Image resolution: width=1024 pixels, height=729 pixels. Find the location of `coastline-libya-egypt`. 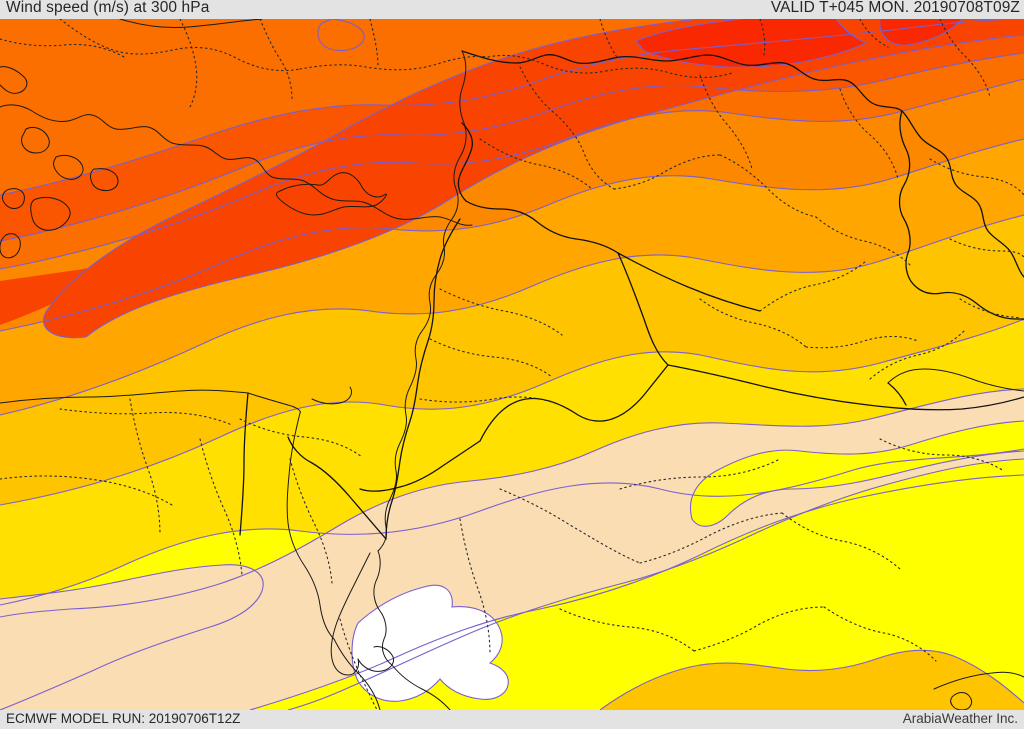

coastline-libya-egypt is located at coordinates (124, 396).